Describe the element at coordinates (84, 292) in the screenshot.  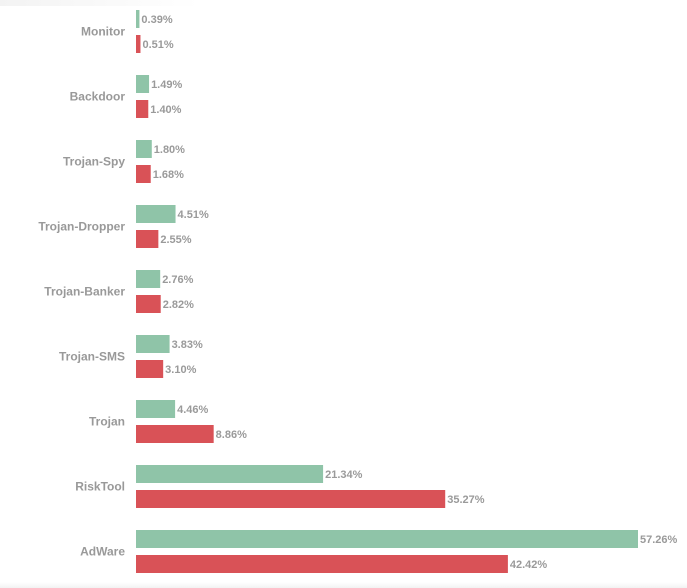
I see `category-label: Trojan-Banker` at that location.